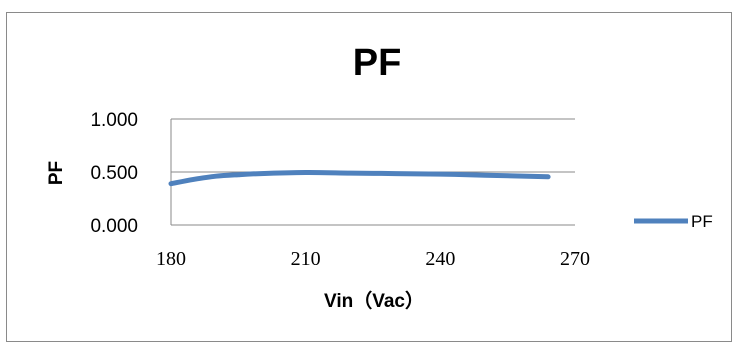 This screenshot has width=739, height=349. Describe the element at coordinates (306, 259) in the screenshot. I see `x-tick-label: 210` at that location.